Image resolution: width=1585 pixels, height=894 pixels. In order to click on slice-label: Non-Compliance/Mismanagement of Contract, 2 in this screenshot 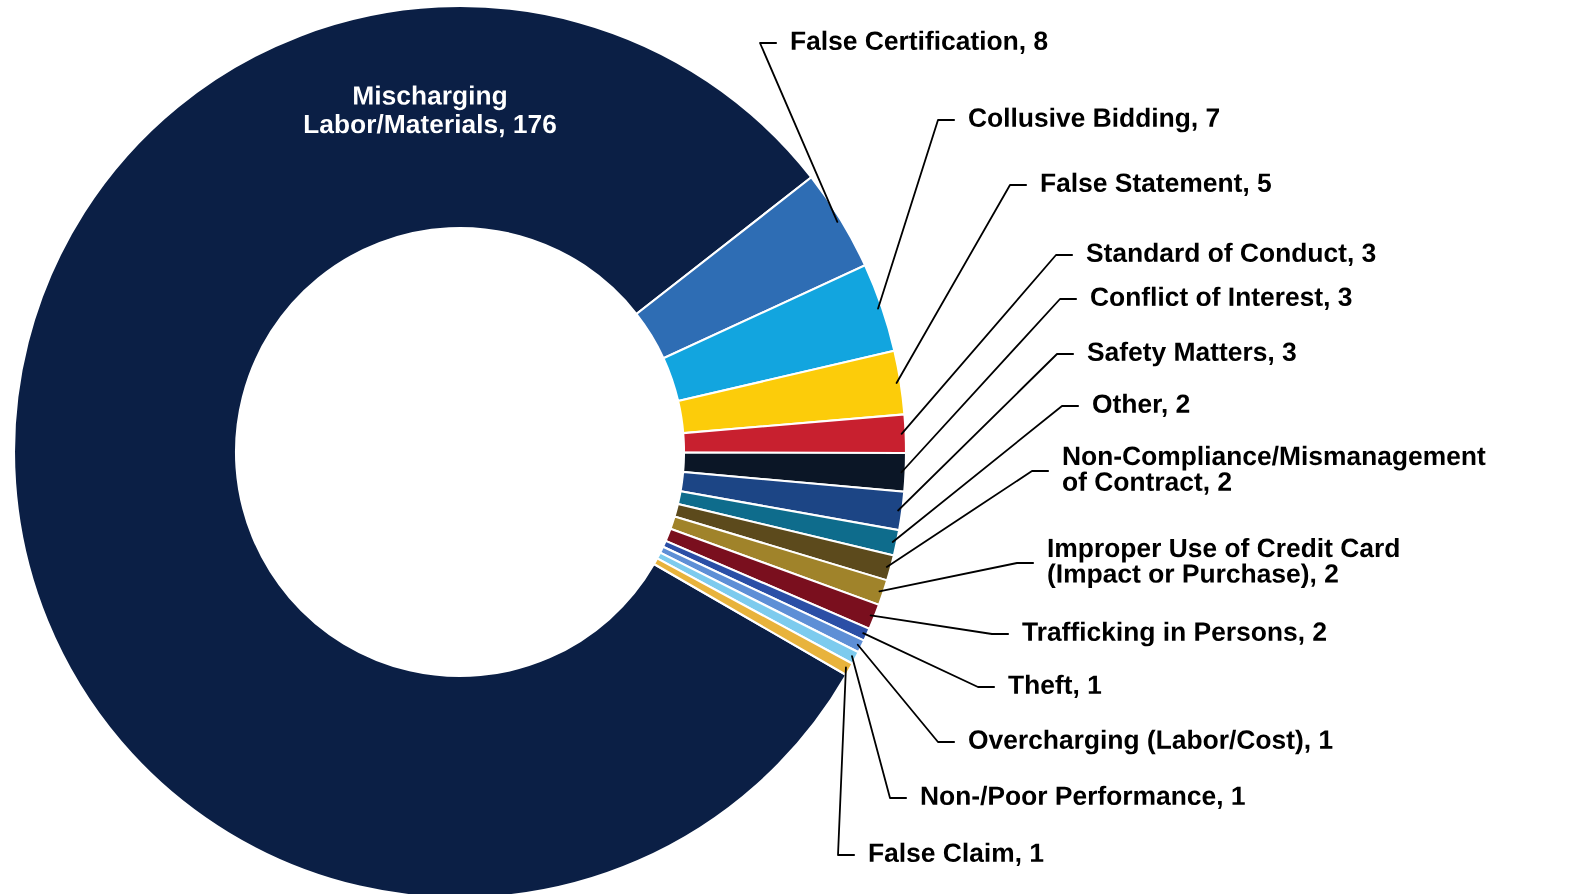, I will do `click(1274, 470)`.